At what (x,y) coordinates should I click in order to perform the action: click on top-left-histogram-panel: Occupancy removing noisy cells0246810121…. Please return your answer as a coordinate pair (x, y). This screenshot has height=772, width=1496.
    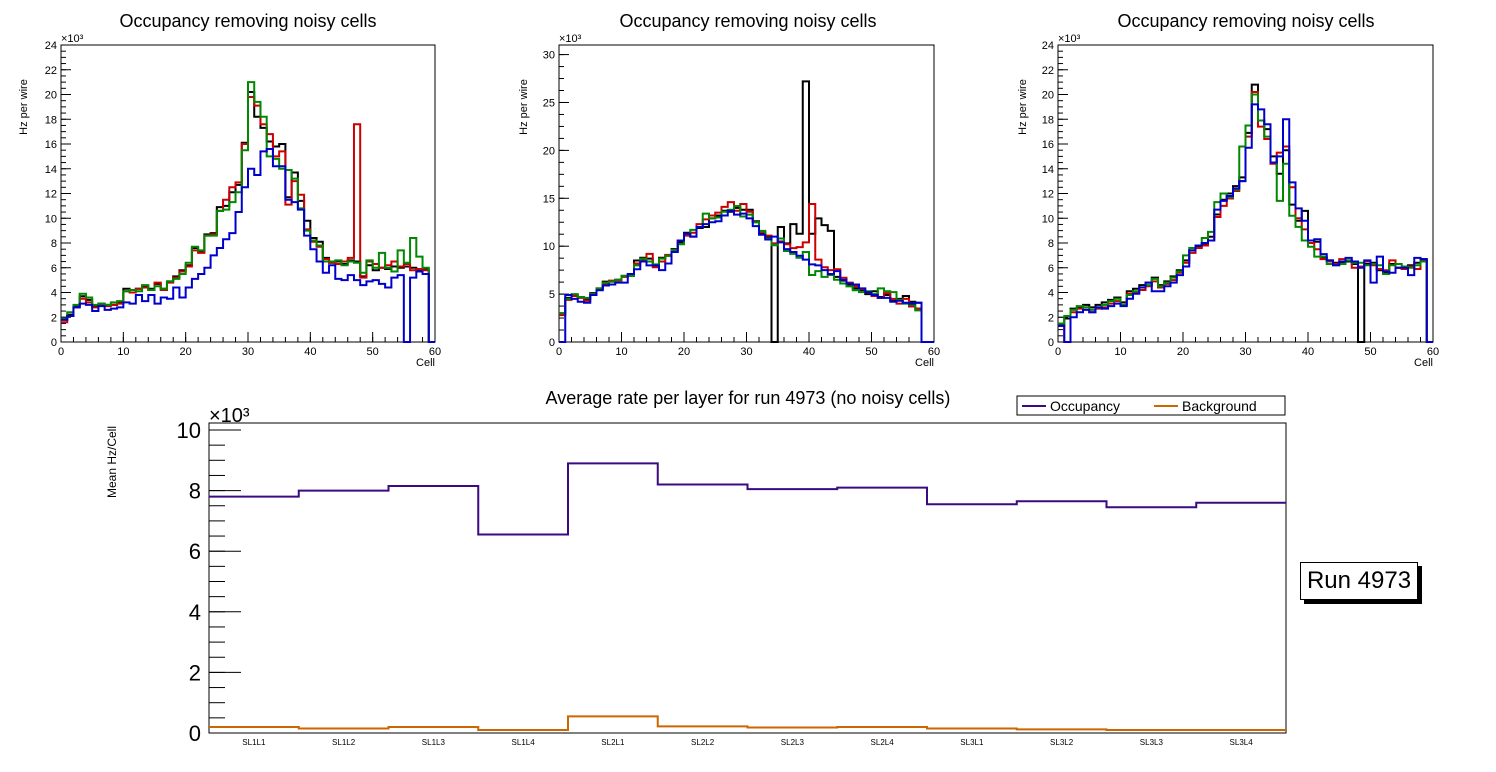
    Looking at the image, I should click on (229, 190).